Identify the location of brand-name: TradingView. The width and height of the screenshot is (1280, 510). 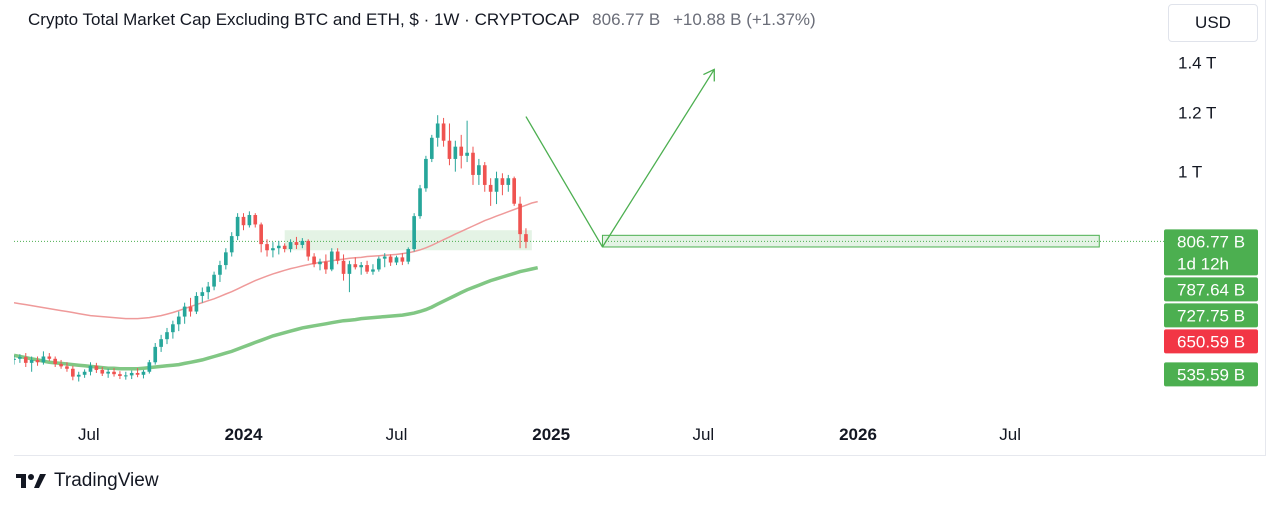
(106, 480).